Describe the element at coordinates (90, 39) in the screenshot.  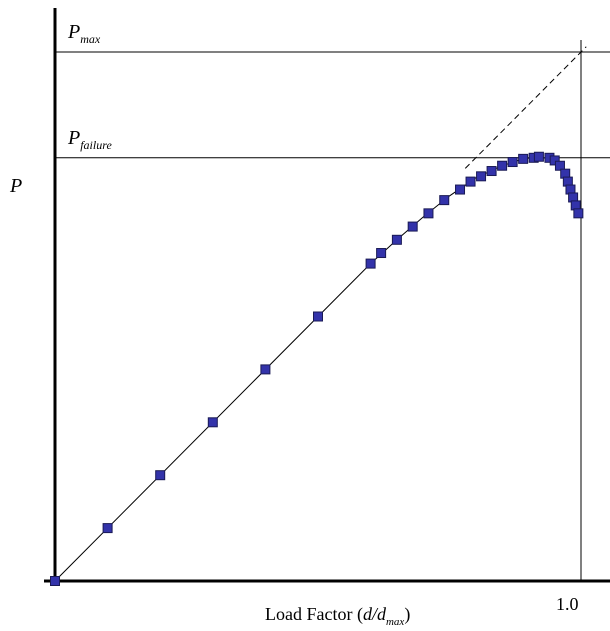
I see `pmax-label-sub: max` at that location.